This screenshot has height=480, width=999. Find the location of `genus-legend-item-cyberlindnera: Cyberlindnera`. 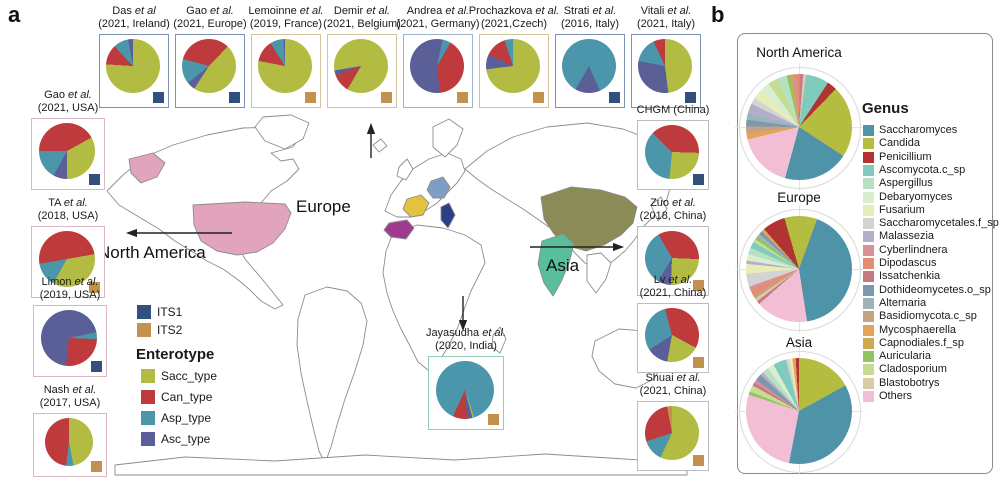

genus-legend-item-cyberlindnera: Cyberlindnera is located at coordinates (905, 250).